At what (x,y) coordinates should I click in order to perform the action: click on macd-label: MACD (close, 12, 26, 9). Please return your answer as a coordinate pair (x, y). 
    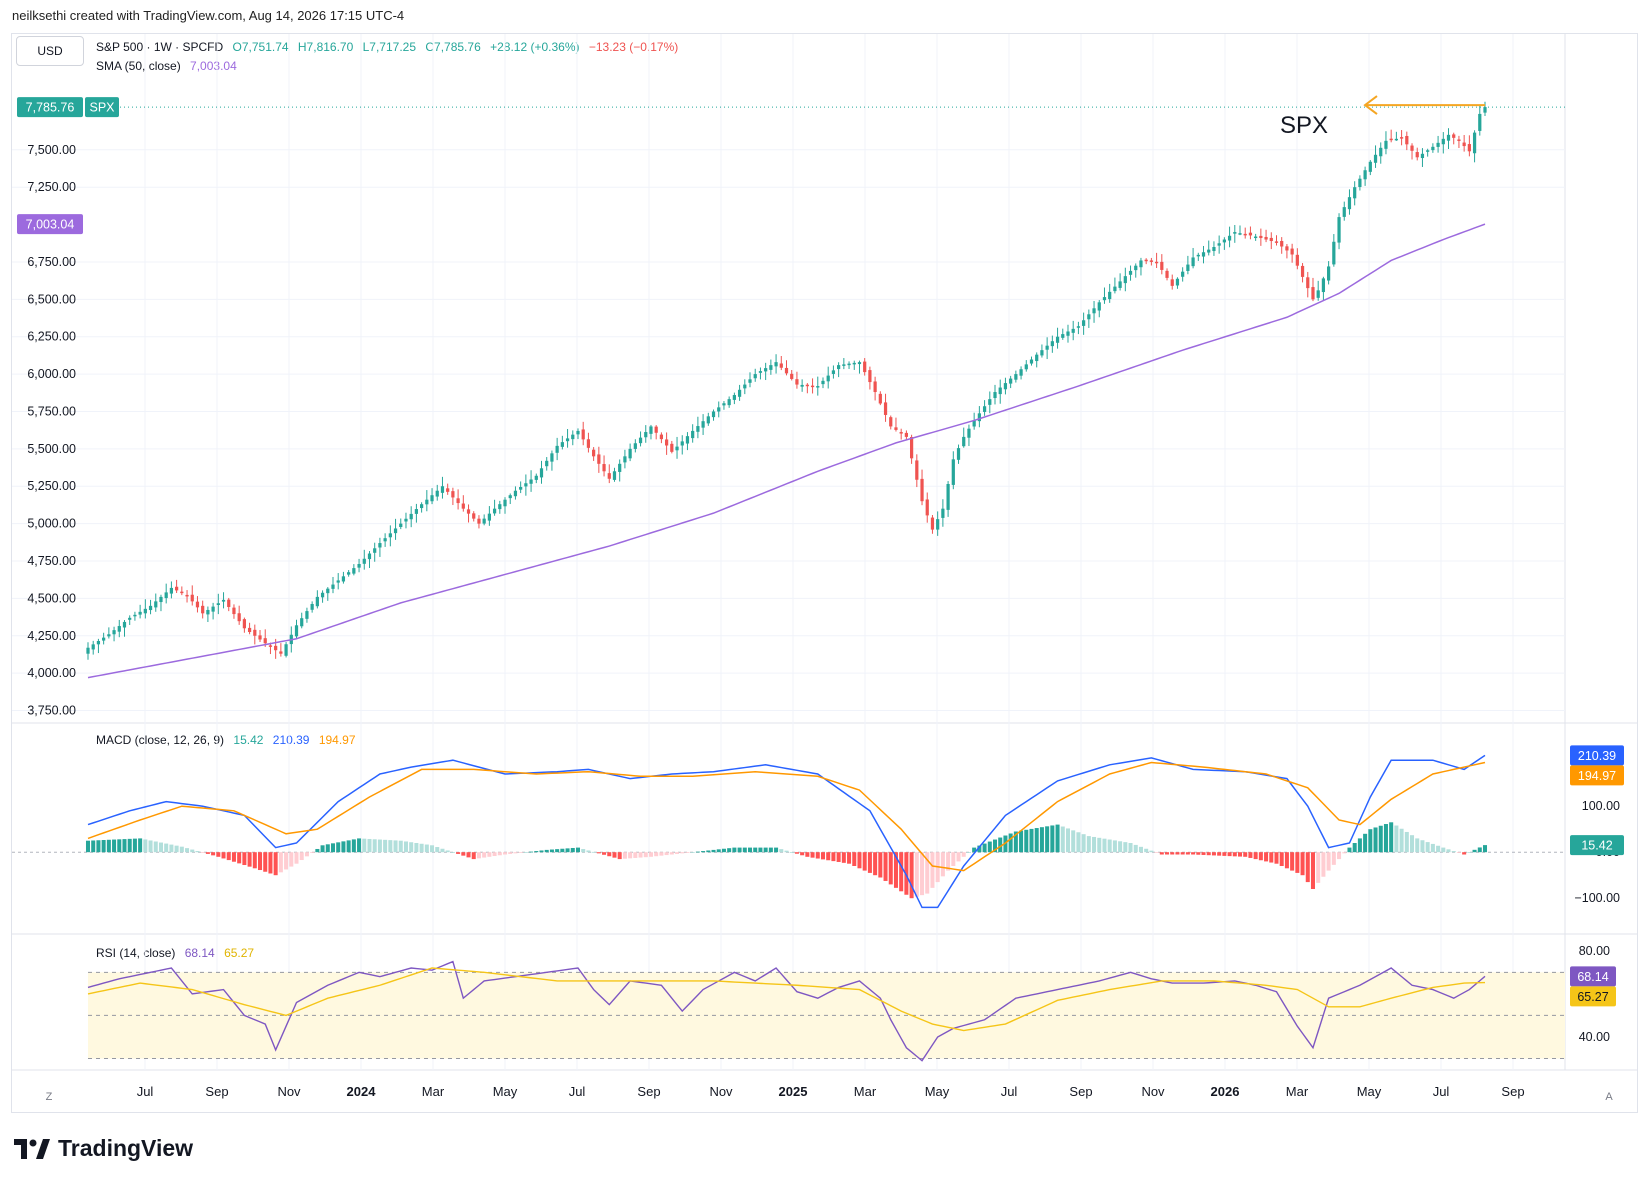
    Looking at the image, I should click on (160, 740).